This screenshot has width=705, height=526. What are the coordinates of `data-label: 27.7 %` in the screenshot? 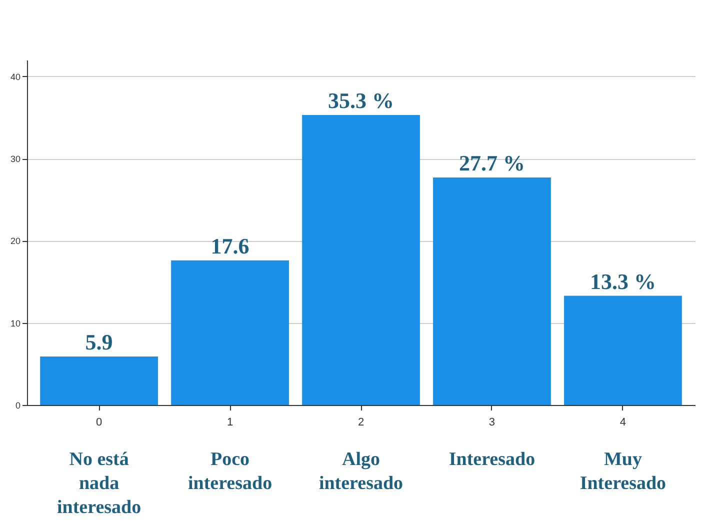 It's located at (491, 163).